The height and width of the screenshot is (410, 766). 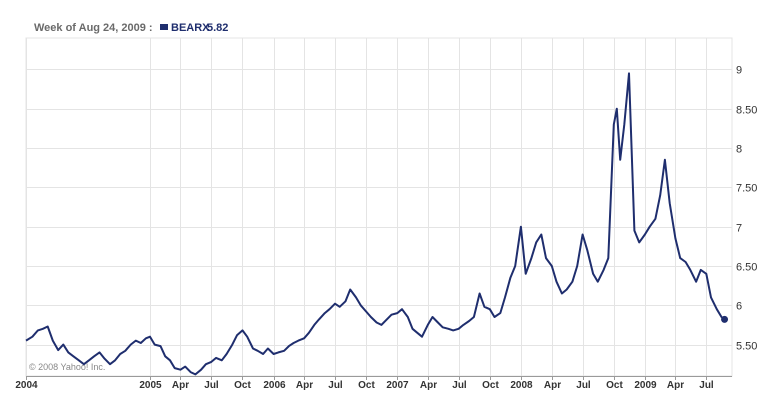 I want to click on legend-swatch, so click(x=164, y=27).